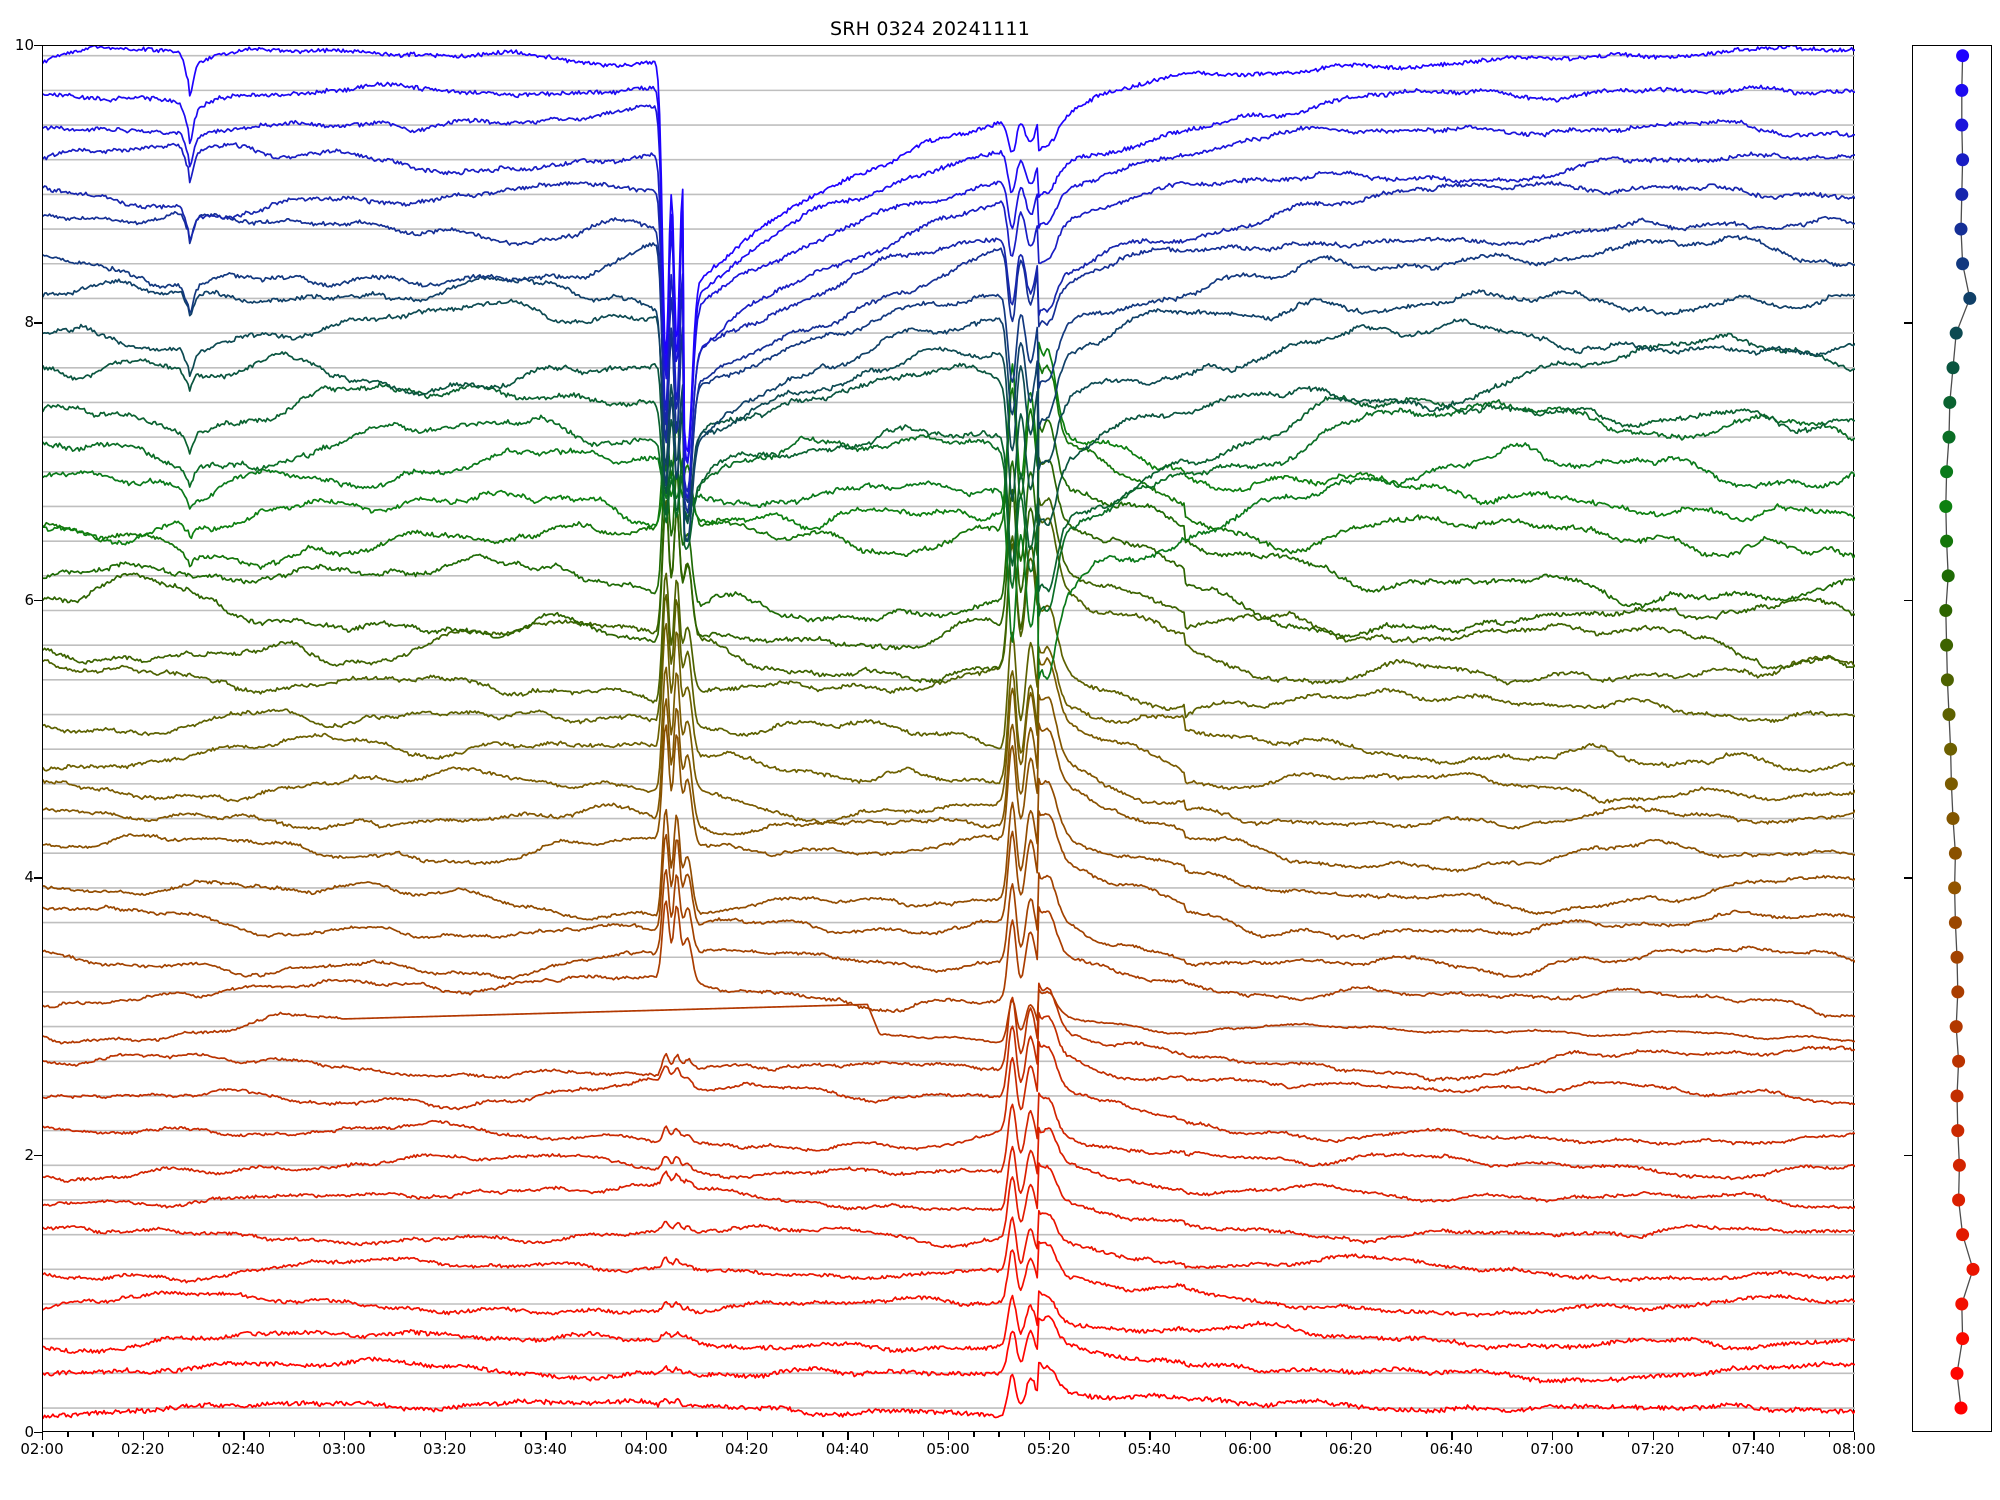  Describe the element at coordinates (29, 1432) in the screenshot. I see `y-tick-label: 0` at that location.